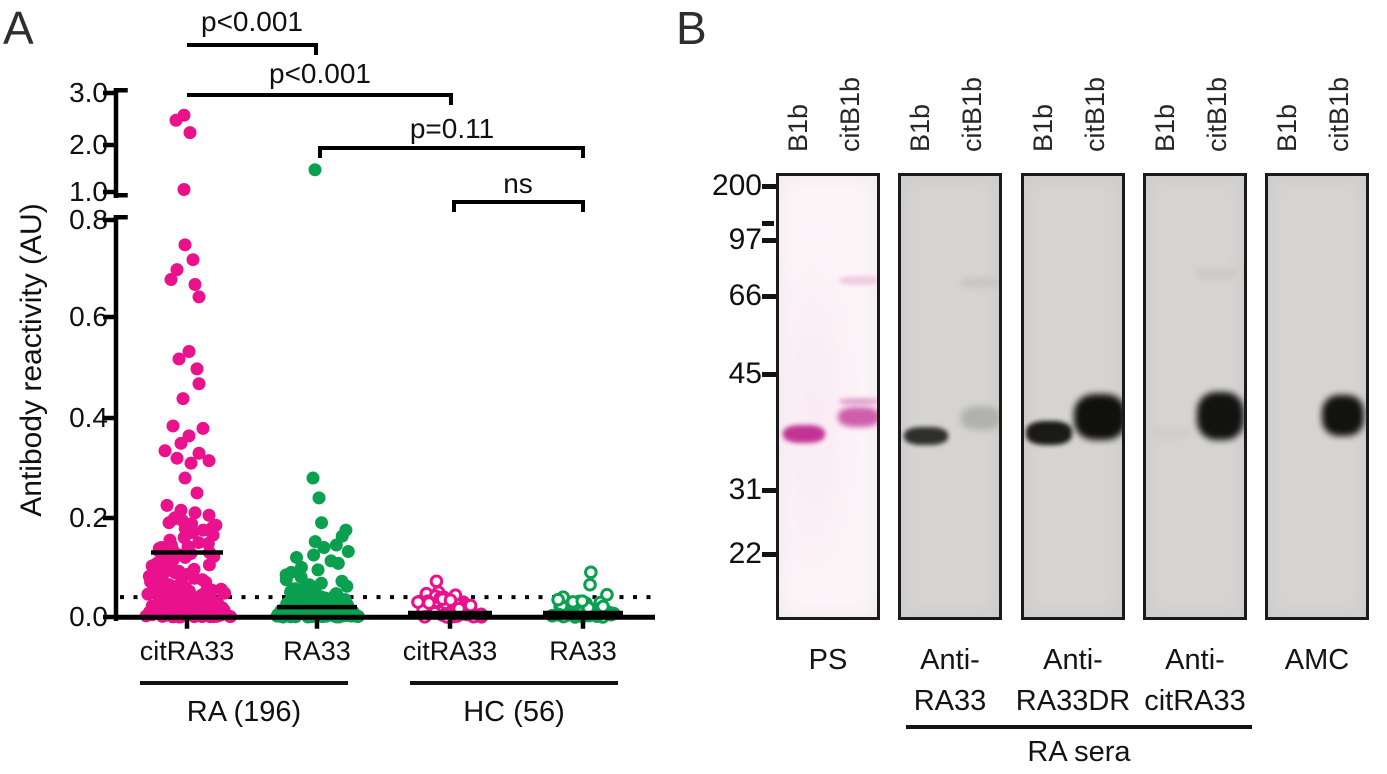  What do you see at coordinates (1317, 396) in the screenshot?
I see `blot-AMC` at bounding box center [1317, 396].